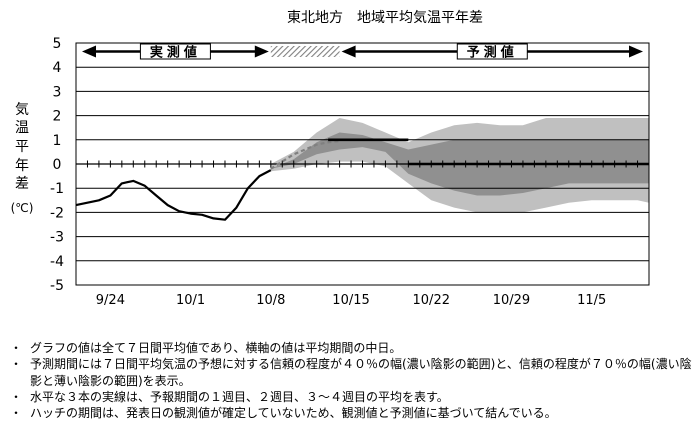  I want to click on observed-label-box, so click(175, 51).